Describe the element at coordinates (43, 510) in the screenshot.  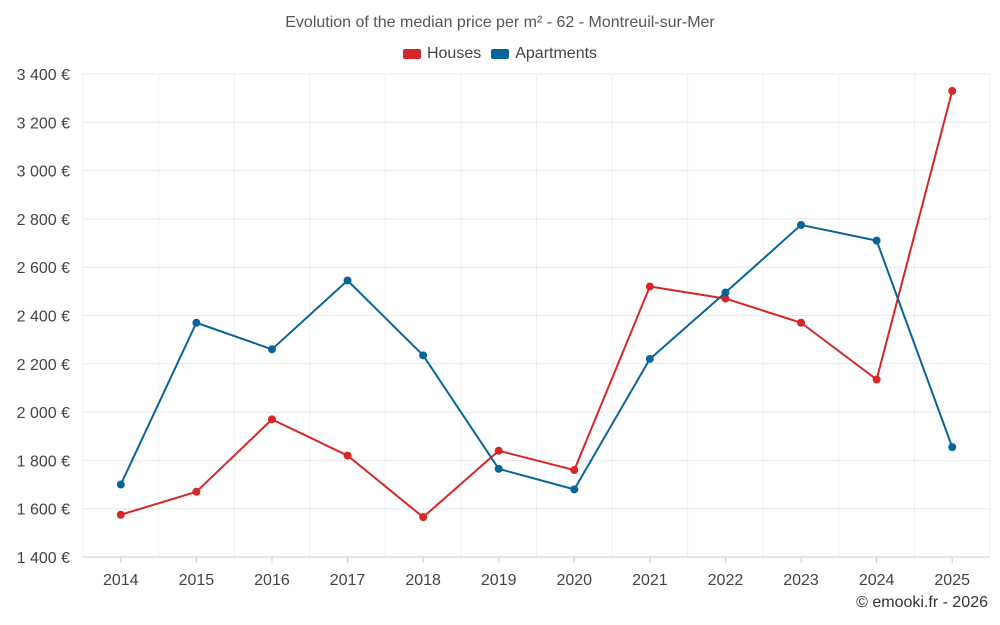
I see `y-tick-label: 1 600 €` at that location.